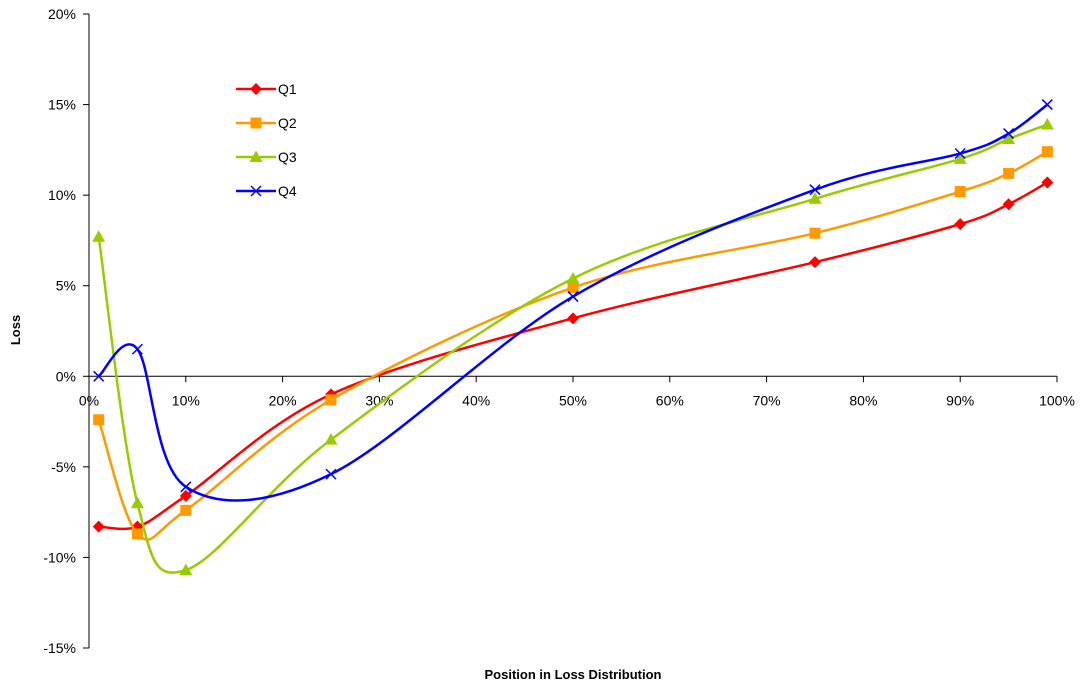 The image size is (1084, 690). What do you see at coordinates (62, 195) in the screenshot?
I see `y-tick-label: 10%` at bounding box center [62, 195].